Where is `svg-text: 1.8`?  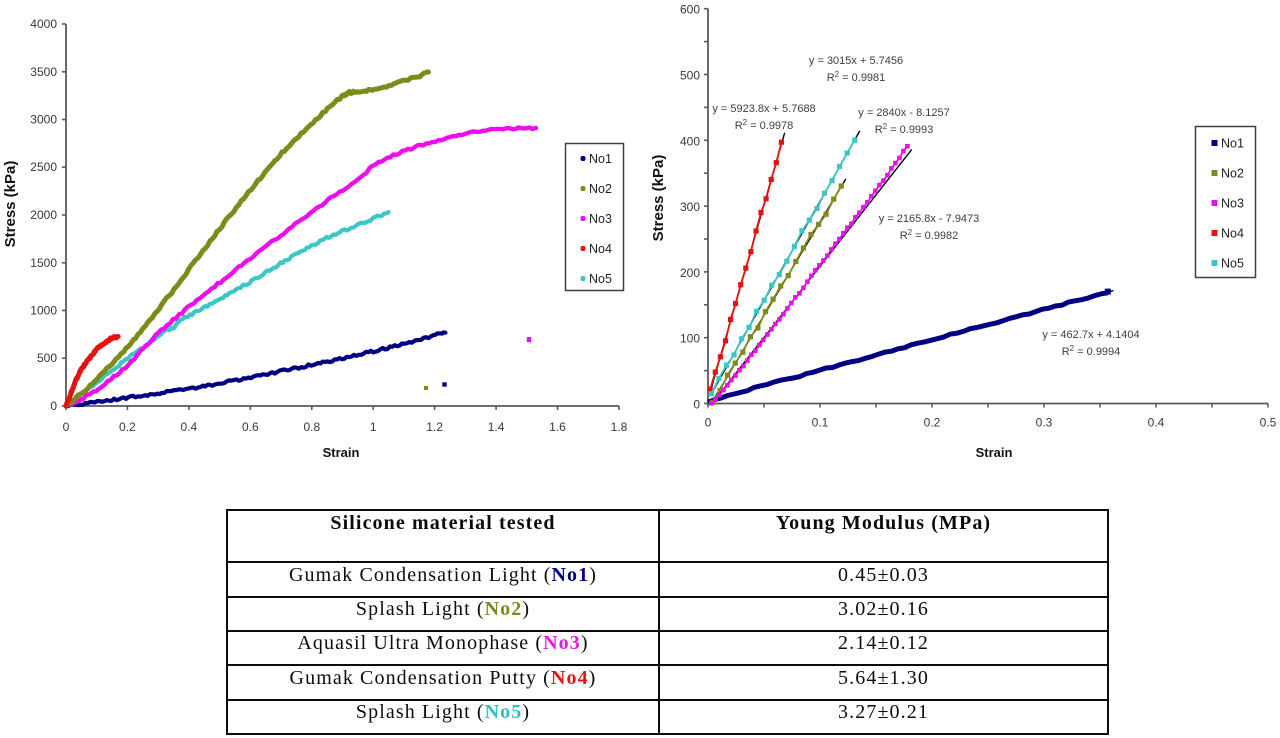 svg-text: 1.8 is located at coordinates (619, 427).